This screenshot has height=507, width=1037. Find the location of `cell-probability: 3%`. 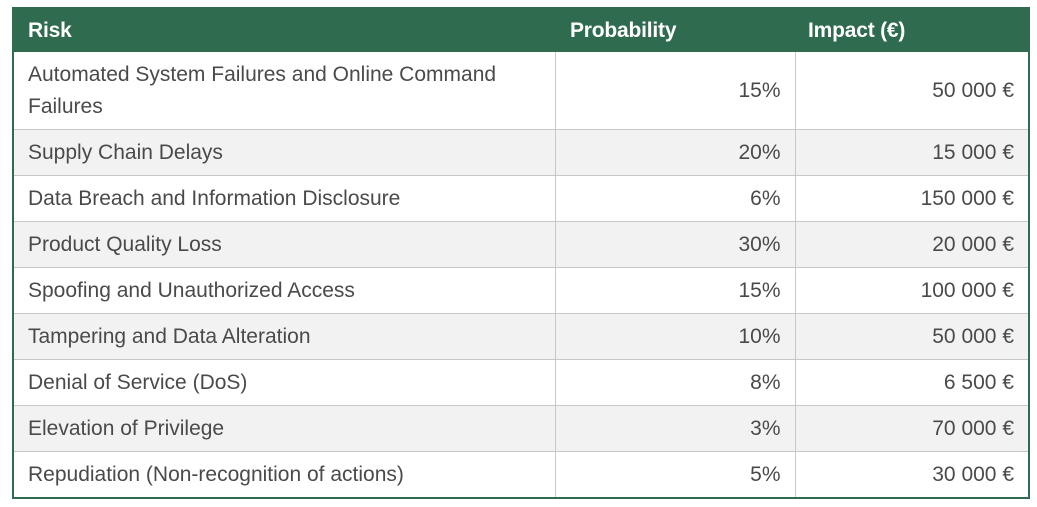

cell-probability: 3% is located at coordinates (674, 428).